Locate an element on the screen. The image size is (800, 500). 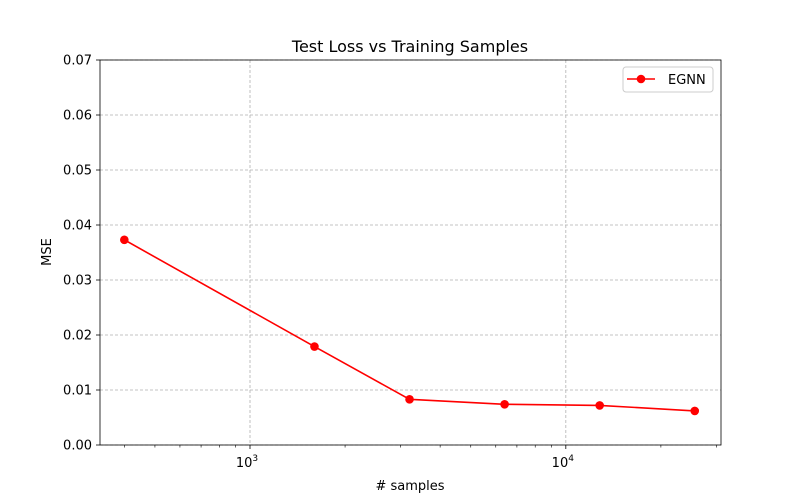
legend-label-egnn: EGNN is located at coordinates (687, 80).